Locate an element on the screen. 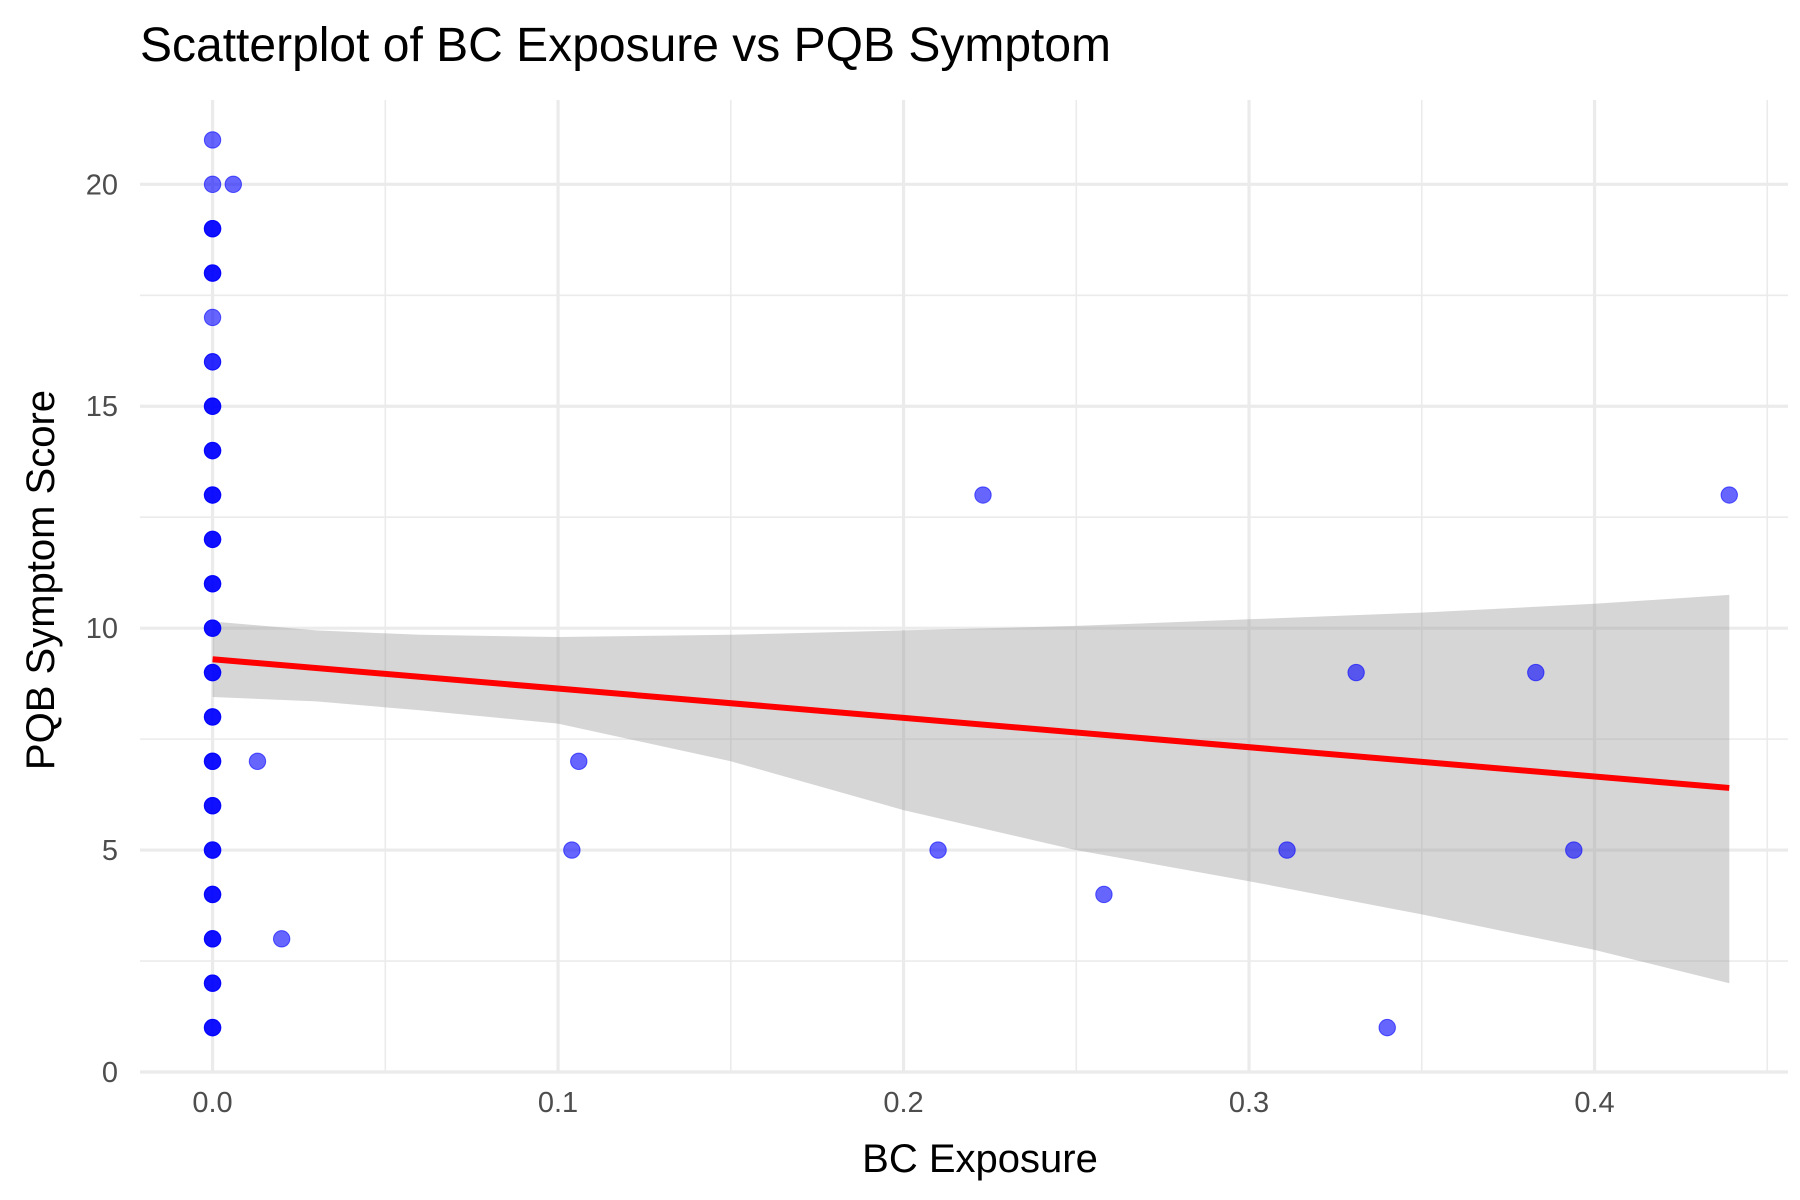 The image size is (1800, 1200). y-tick-label: 10 is located at coordinates (102, 629).